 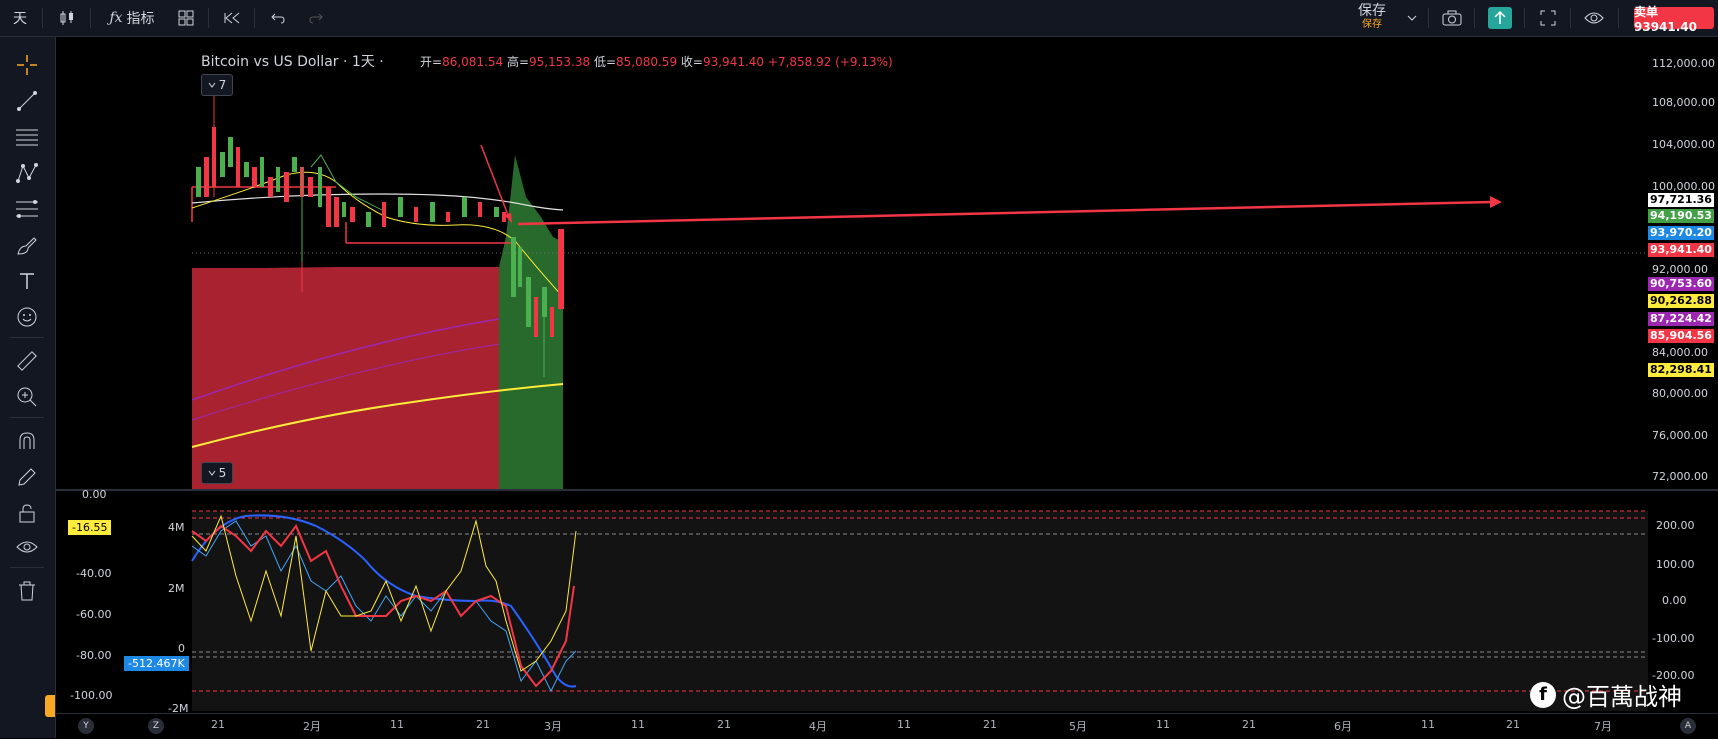 What do you see at coordinates (1078, 726) in the screenshot?
I see `time-tick-label: 5月` at bounding box center [1078, 726].